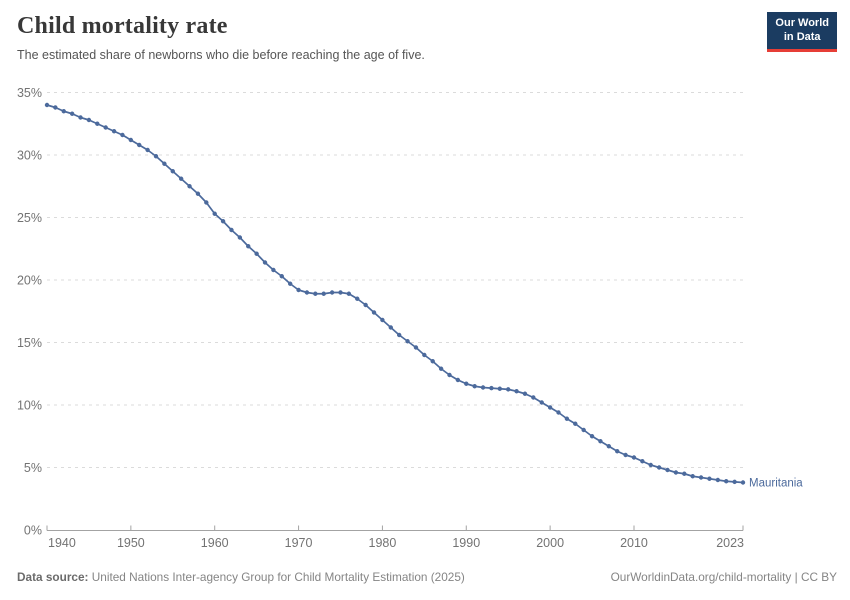  I want to click on x-axis-tick-label: 2023, so click(730, 543).